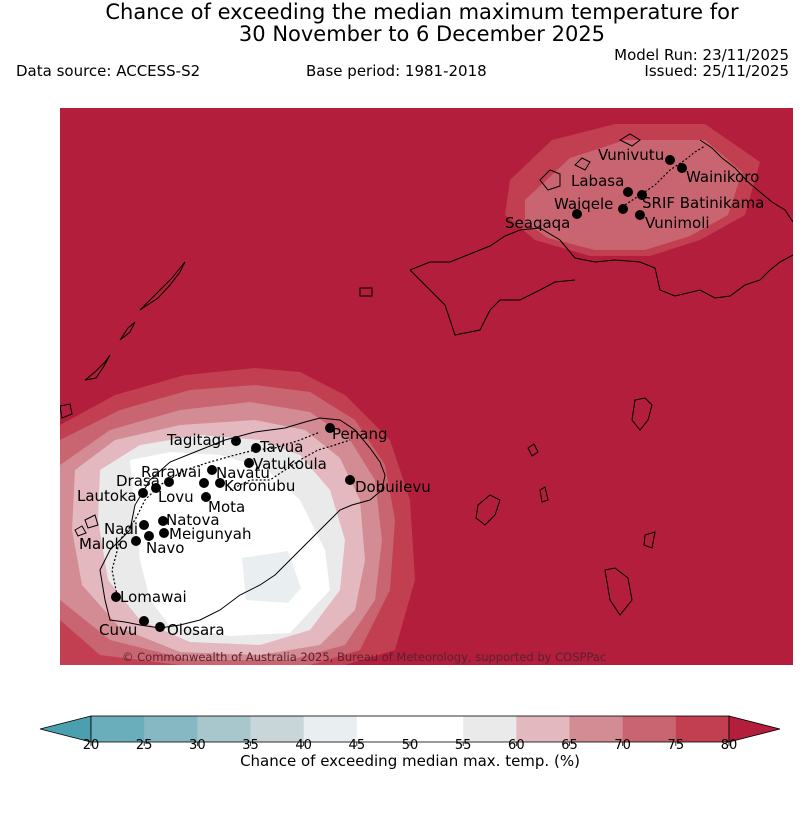 Image resolution: width=804 pixels, height=816 pixels. Describe the element at coordinates (577, 214) in the screenshot. I see `station-marker-seaqaqa` at that location.